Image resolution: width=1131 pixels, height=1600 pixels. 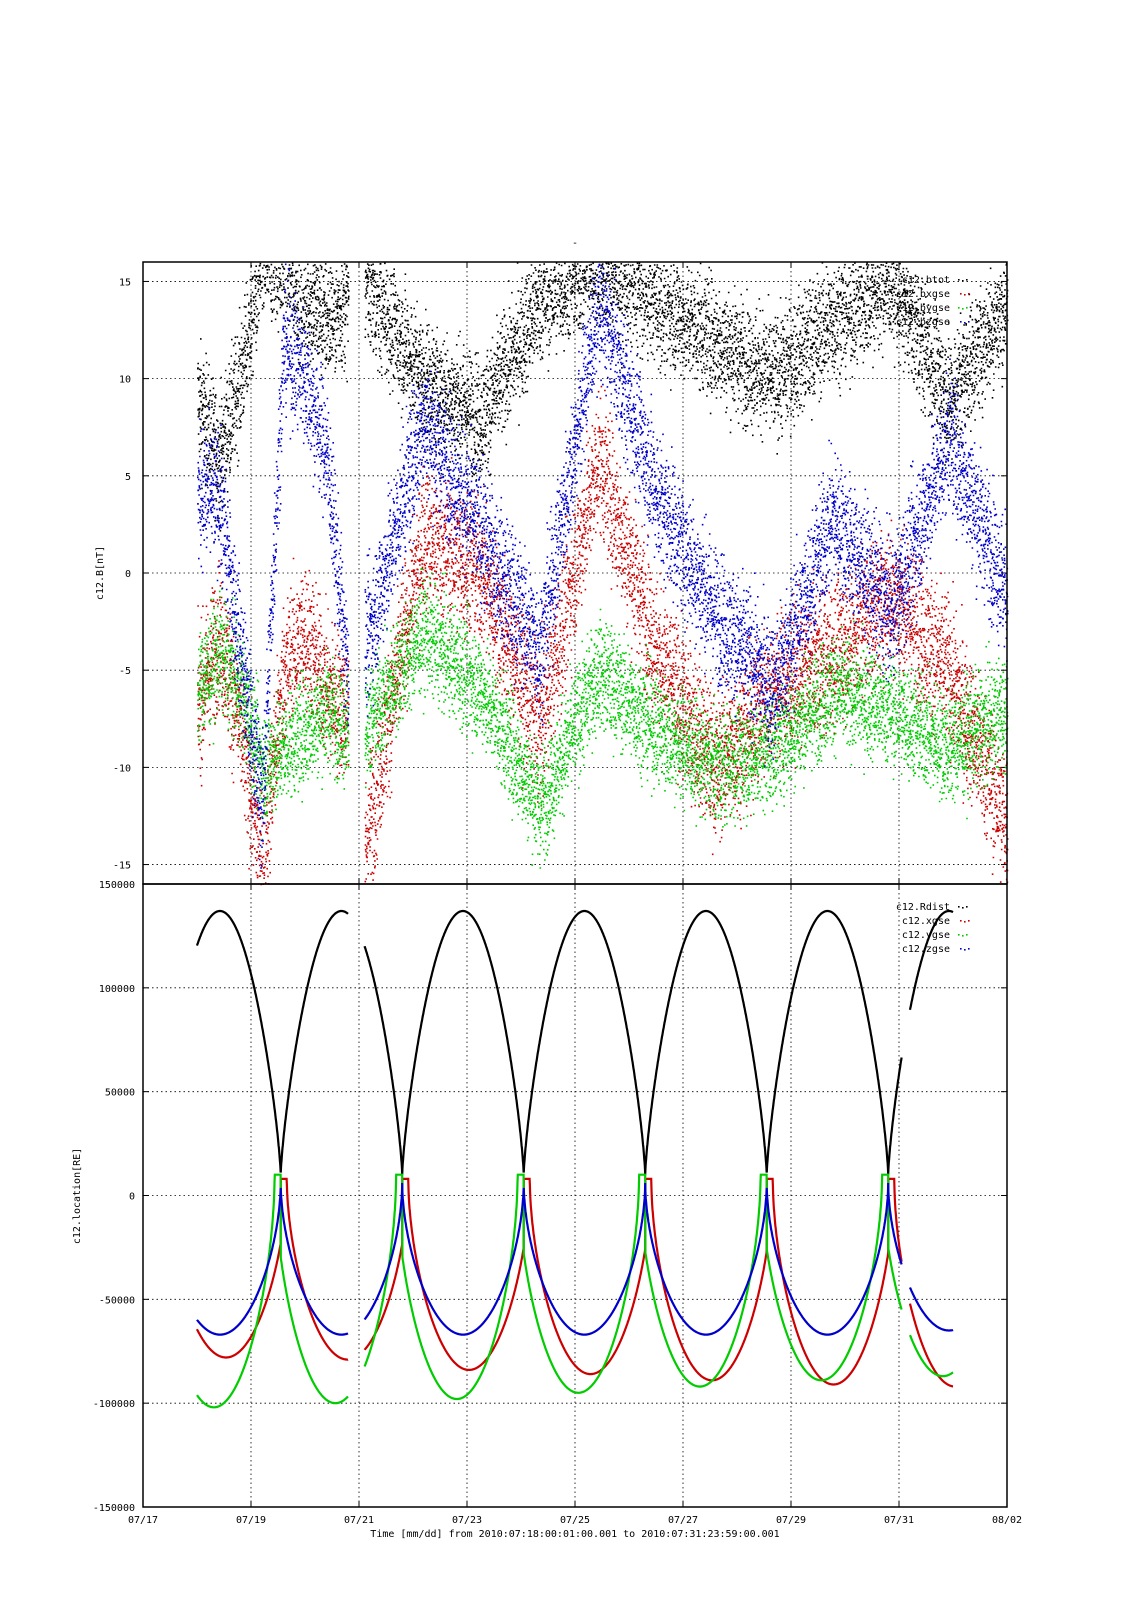 What do you see at coordinates (122, 768) in the screenshot?
I see `y-tick-label: -10` at bounding box center [122, 768].